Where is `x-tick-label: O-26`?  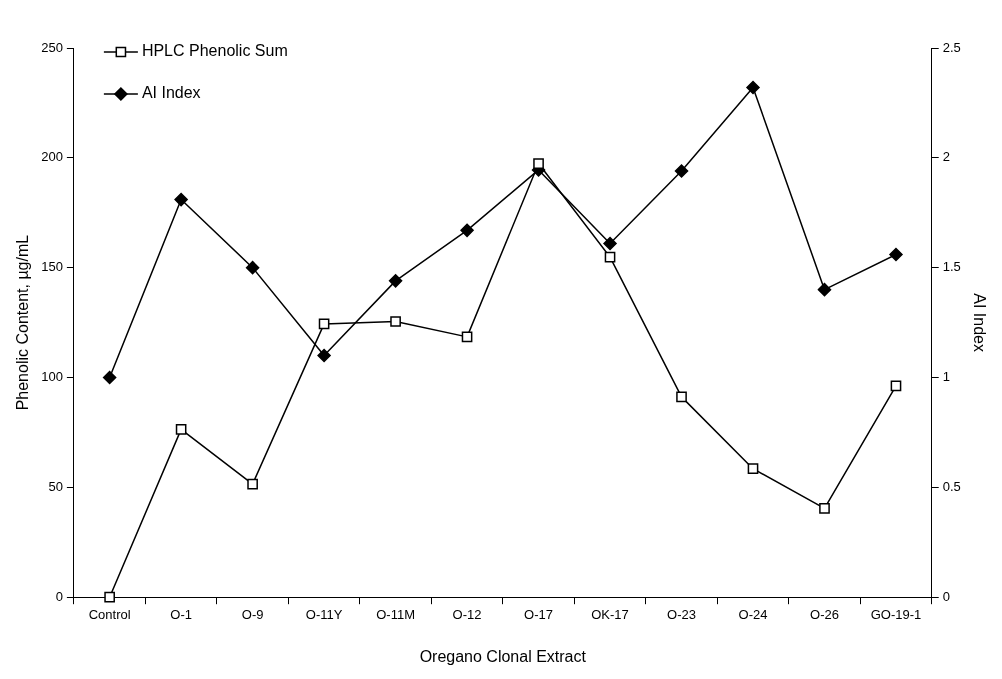 x-tick-label: O-26 is located at coordinates (824, 614).